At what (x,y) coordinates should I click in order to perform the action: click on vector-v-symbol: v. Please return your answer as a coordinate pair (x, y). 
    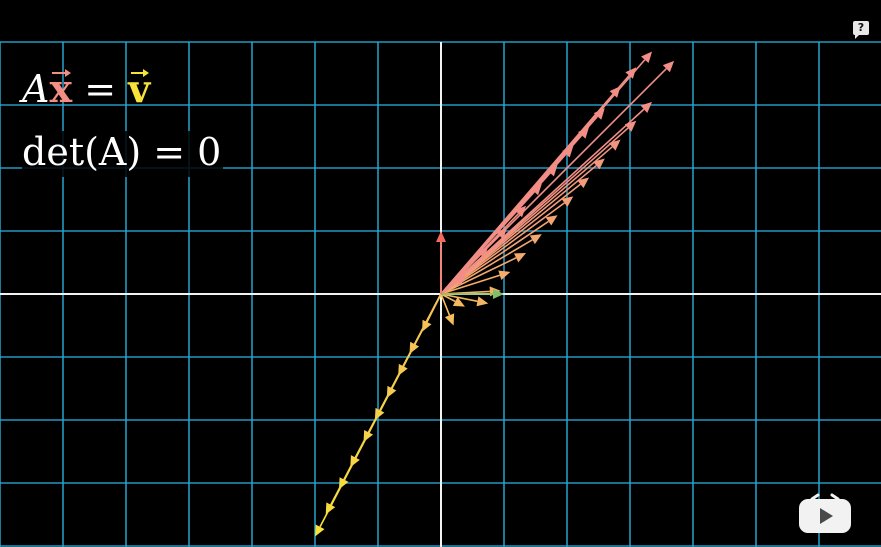
    Looking at the image, I should click on (139, 88).